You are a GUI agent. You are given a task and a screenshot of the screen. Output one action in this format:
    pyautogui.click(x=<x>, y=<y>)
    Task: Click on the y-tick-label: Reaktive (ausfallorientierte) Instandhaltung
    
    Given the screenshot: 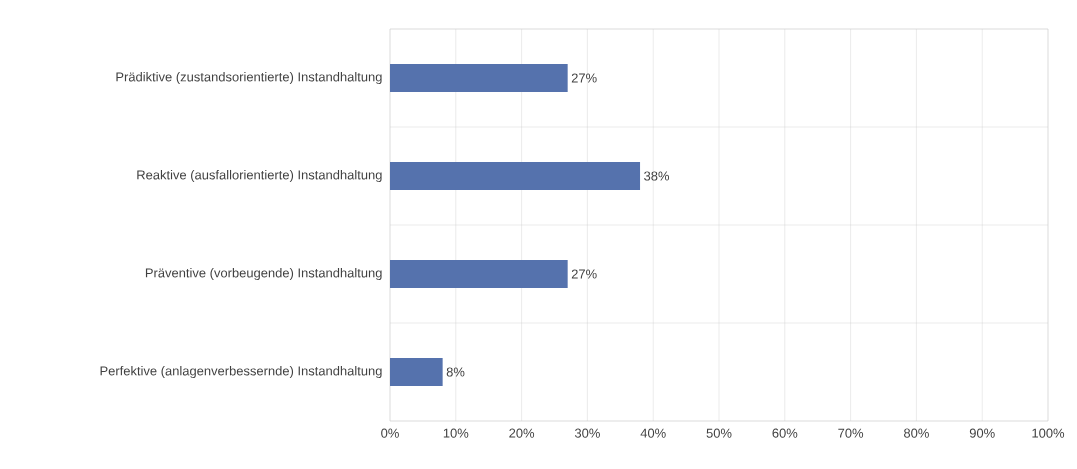 What is the action you would take?
    pyautogui.click(x=259, y=176)
    